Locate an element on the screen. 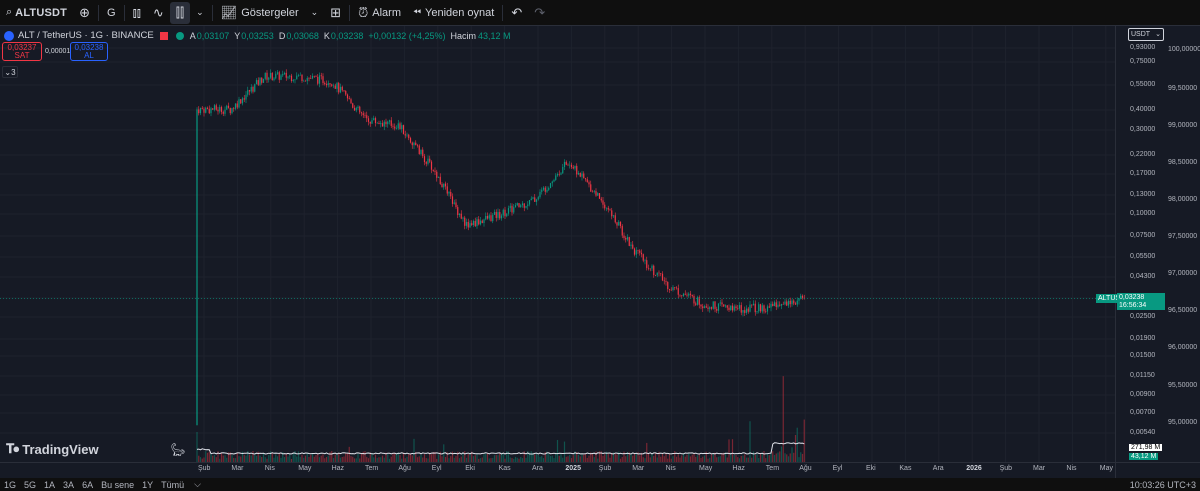  price-tick-label: 0,00700 is located at coordinates (1143, 412).